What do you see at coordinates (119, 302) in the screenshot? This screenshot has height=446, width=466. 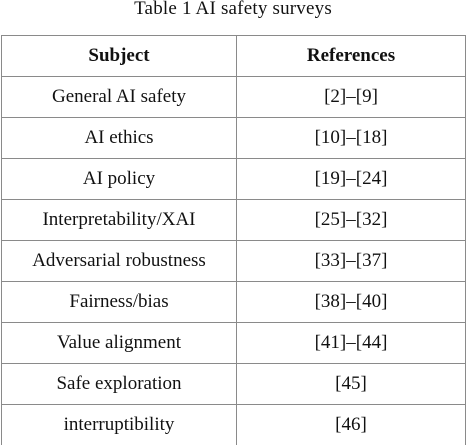 I see `subject-cell: Fairness/bias` at bounding box center [119, 302].